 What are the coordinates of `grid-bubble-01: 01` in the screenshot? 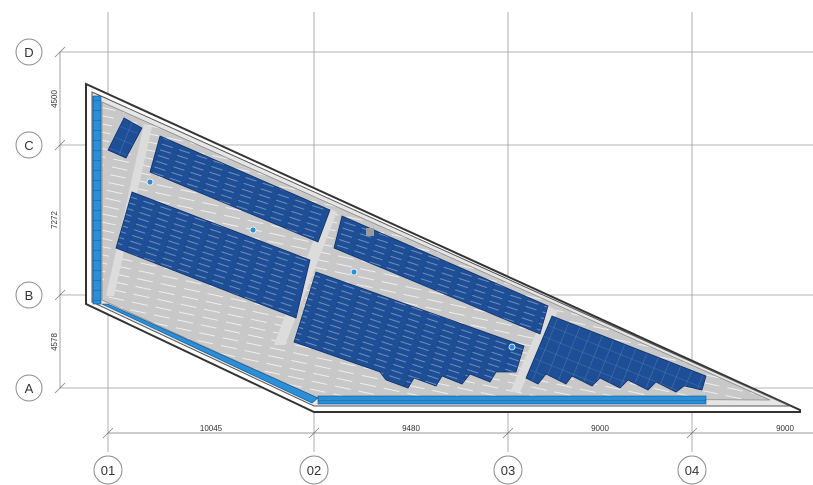 It's located at (108, 470).